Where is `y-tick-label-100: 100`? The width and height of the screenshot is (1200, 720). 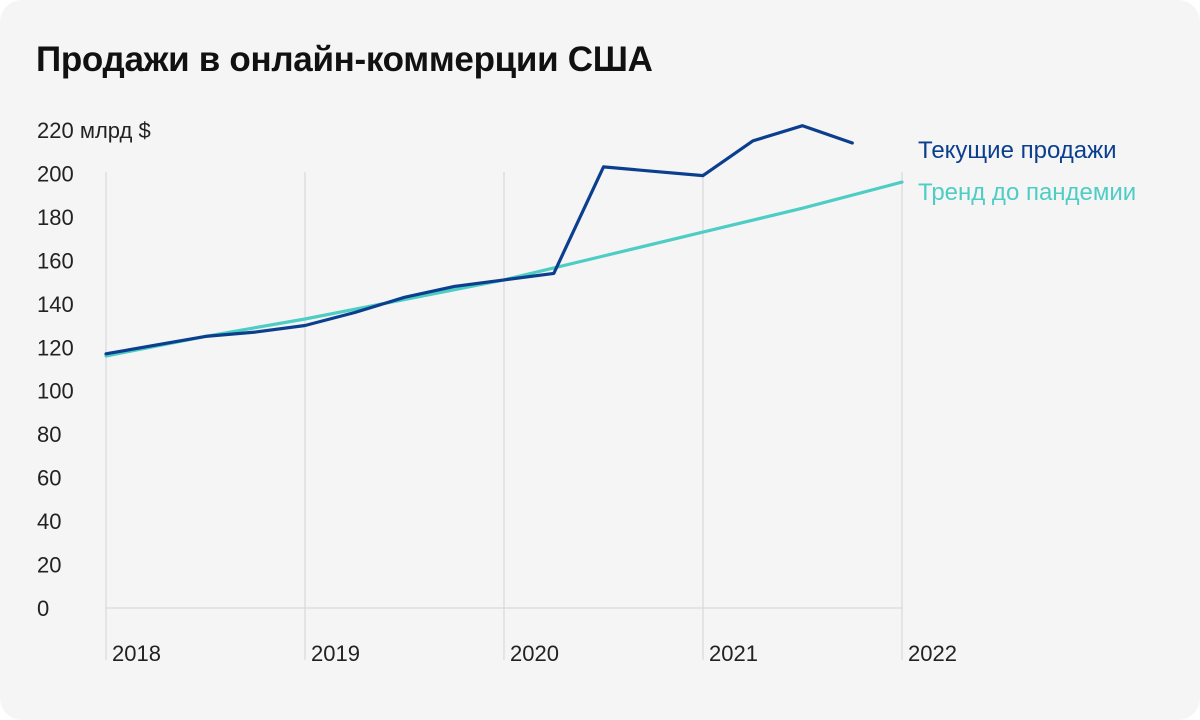
y-tick-label-100: 100 is located at coordinates (55, 391).